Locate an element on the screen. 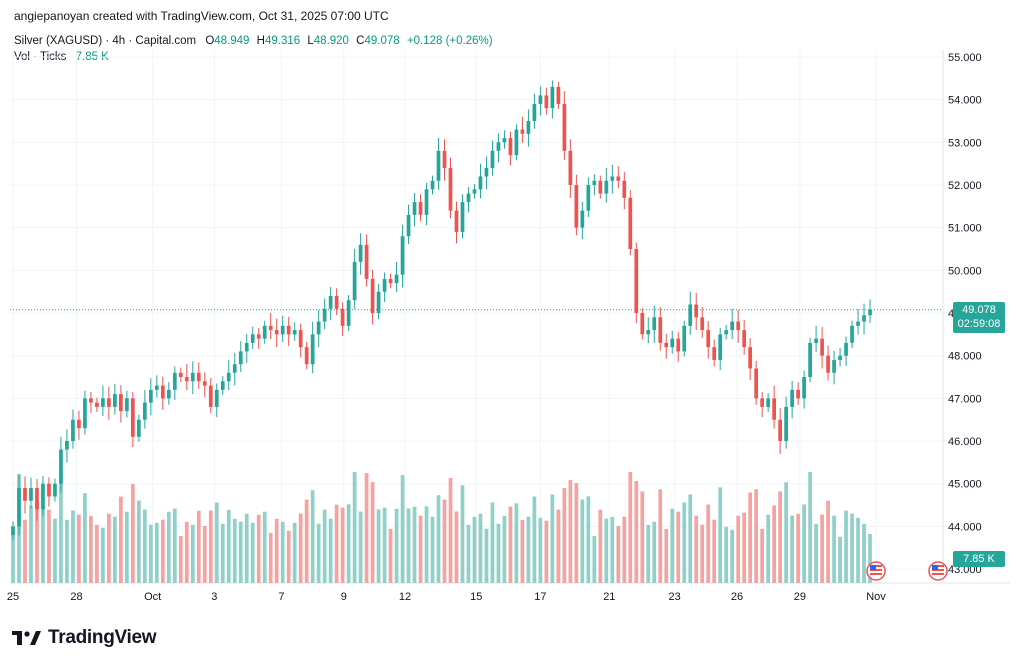 The width and height of the screenshot is (1024, 665). x-tick-label: 17 is located at coordinates (540, 597).